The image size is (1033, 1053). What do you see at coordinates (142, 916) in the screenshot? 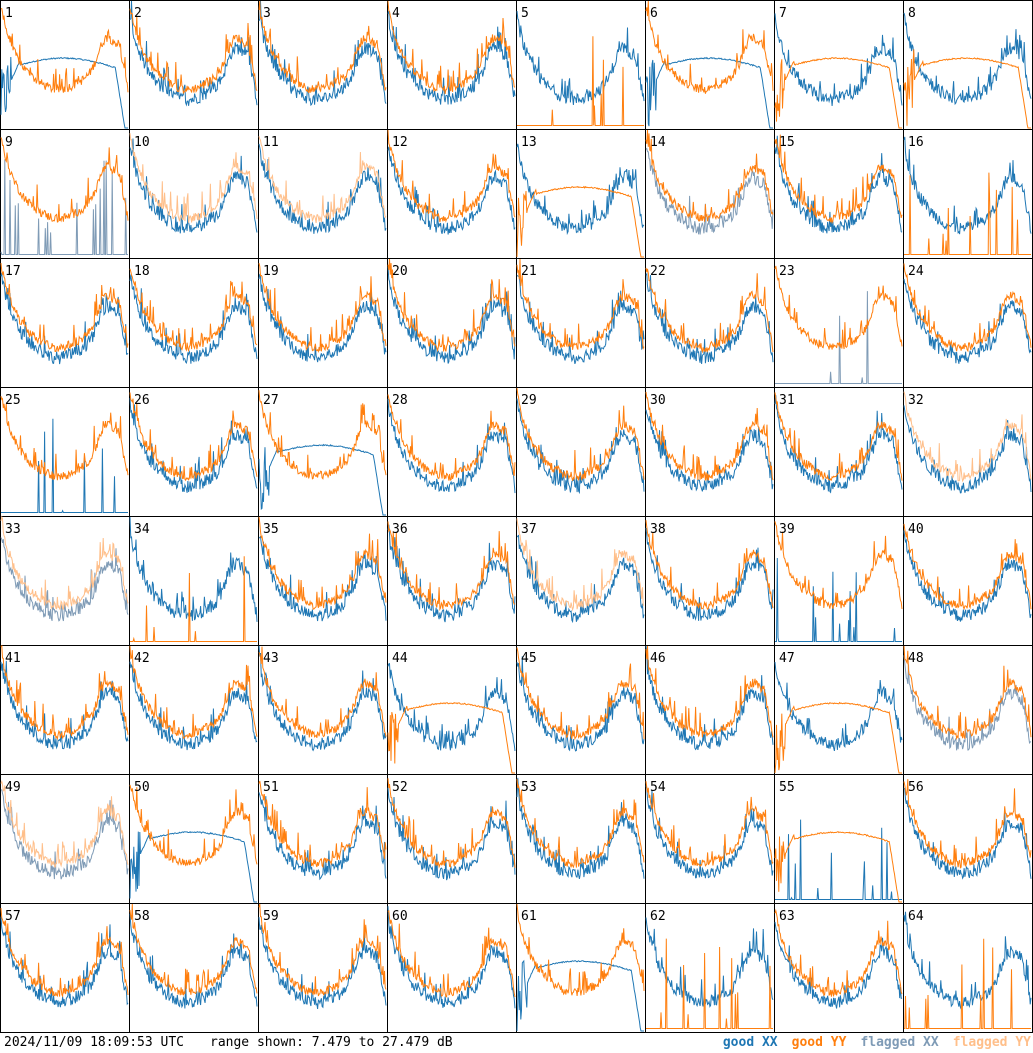
I see `panel-label: 58` at bounding box center [142, 916].